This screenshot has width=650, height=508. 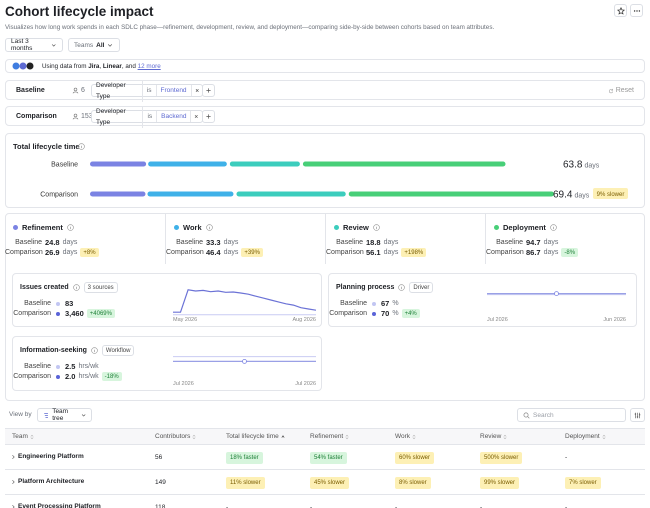 What do you see at coordinates (357, 227) in the screenshot?
I see `phase-header: Review` at bounding box center [357, 227].